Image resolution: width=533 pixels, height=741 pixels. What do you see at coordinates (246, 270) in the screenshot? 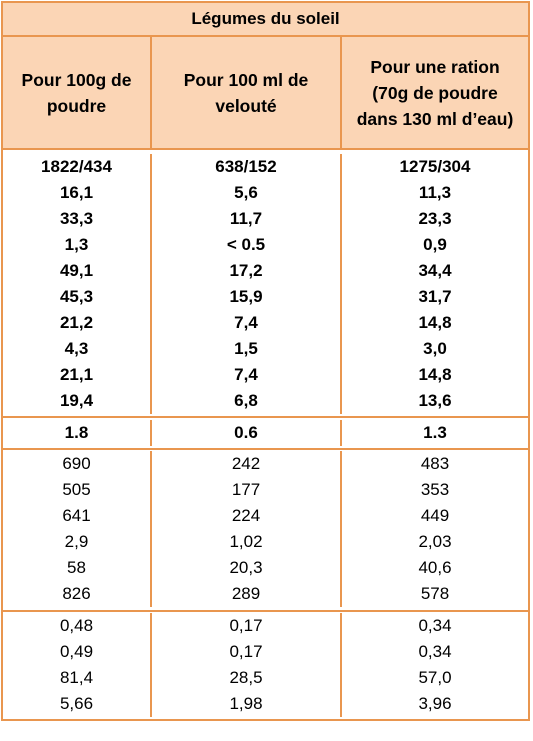
I see `table-cell: 17,2` at bounding box center [246, 270].